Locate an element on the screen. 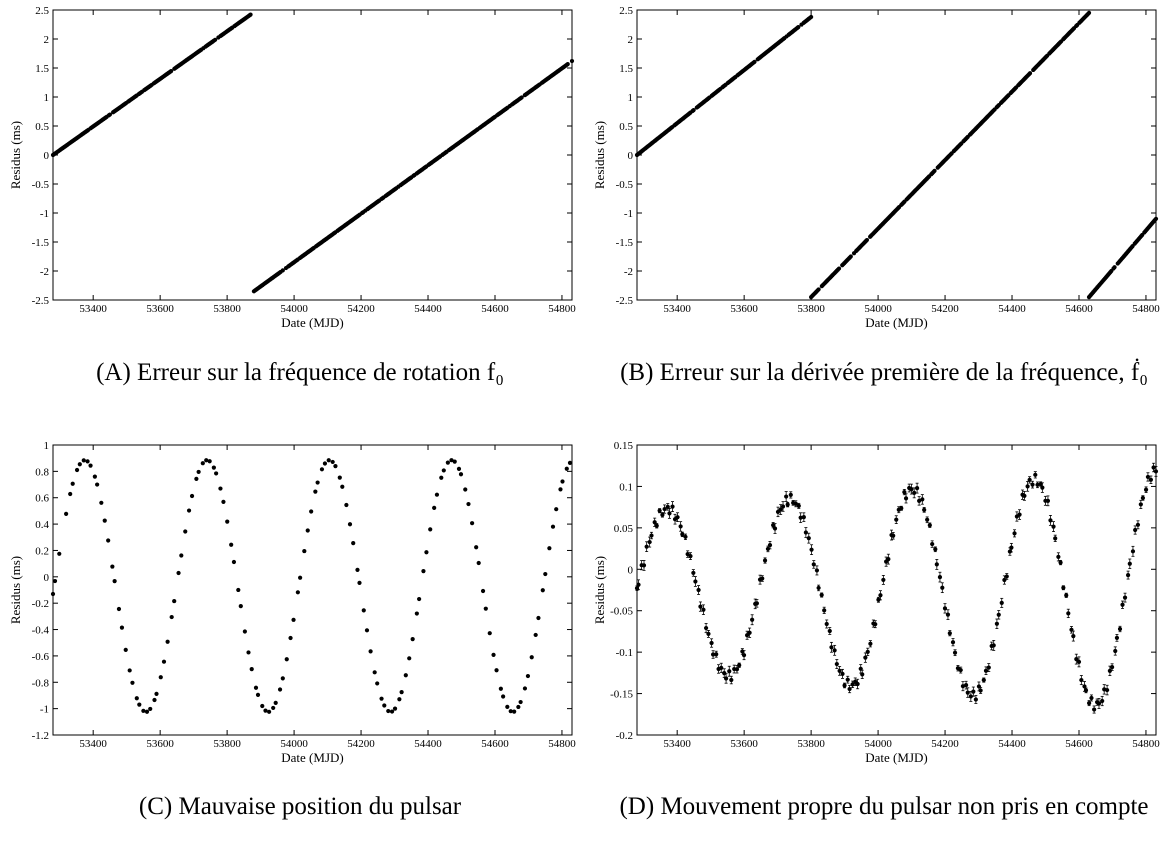  y-tick-label: 0.05 is located at coordinates (624, 529).